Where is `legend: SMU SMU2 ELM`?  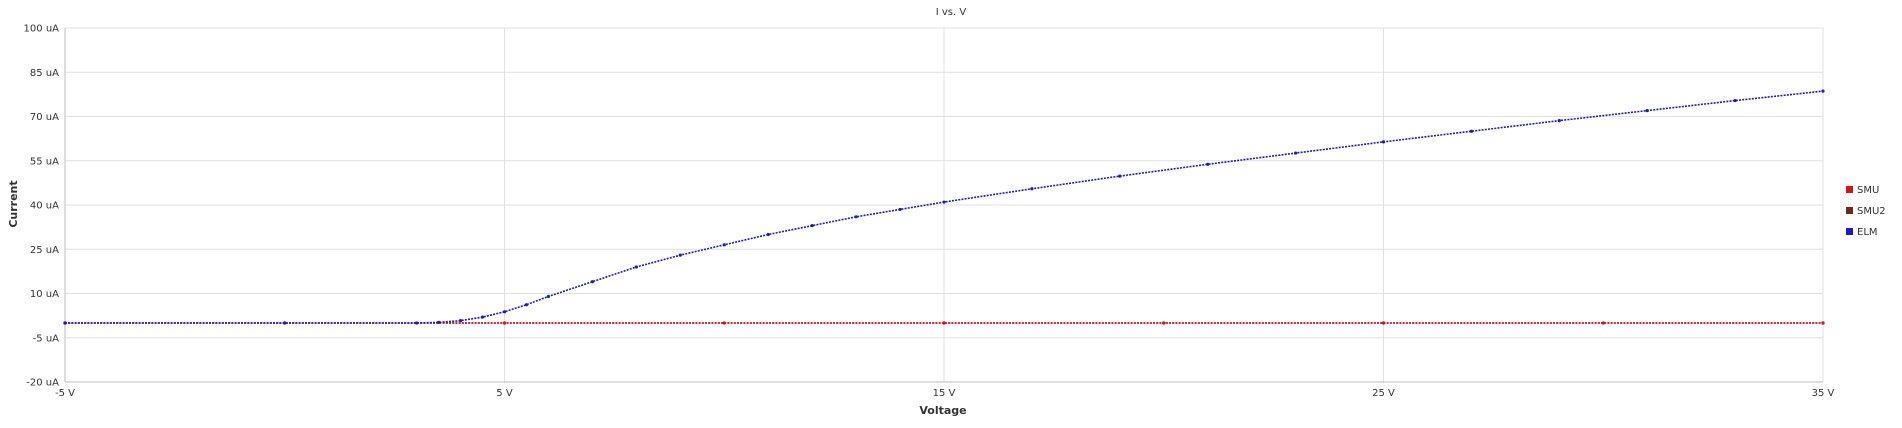 legend: SMU SMU2 ELM is located at coordinates (1866, 211).